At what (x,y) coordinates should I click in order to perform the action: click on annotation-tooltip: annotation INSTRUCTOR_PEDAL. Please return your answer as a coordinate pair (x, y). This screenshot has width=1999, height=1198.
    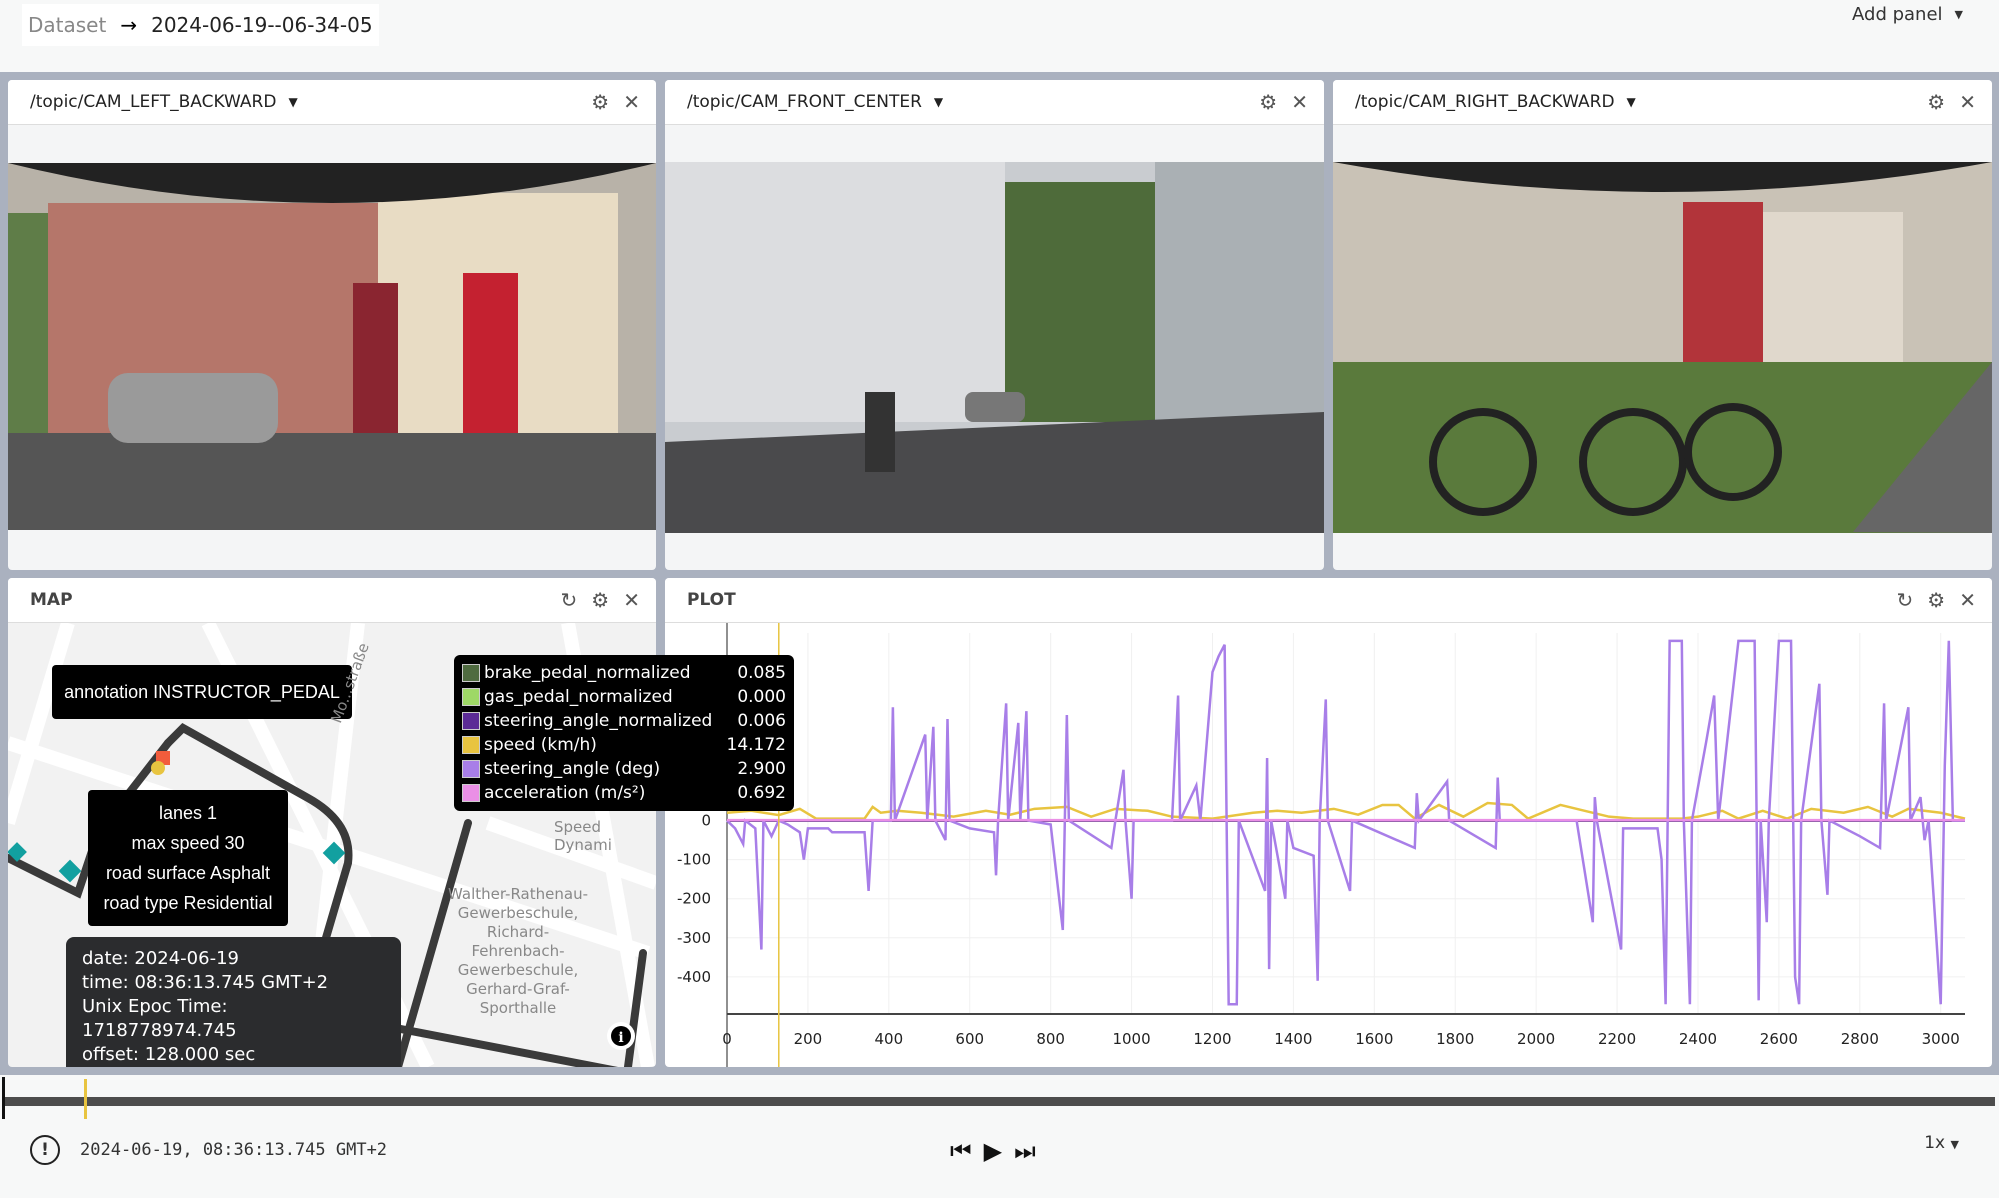
    Looking at the image, I should click on (202, 692).